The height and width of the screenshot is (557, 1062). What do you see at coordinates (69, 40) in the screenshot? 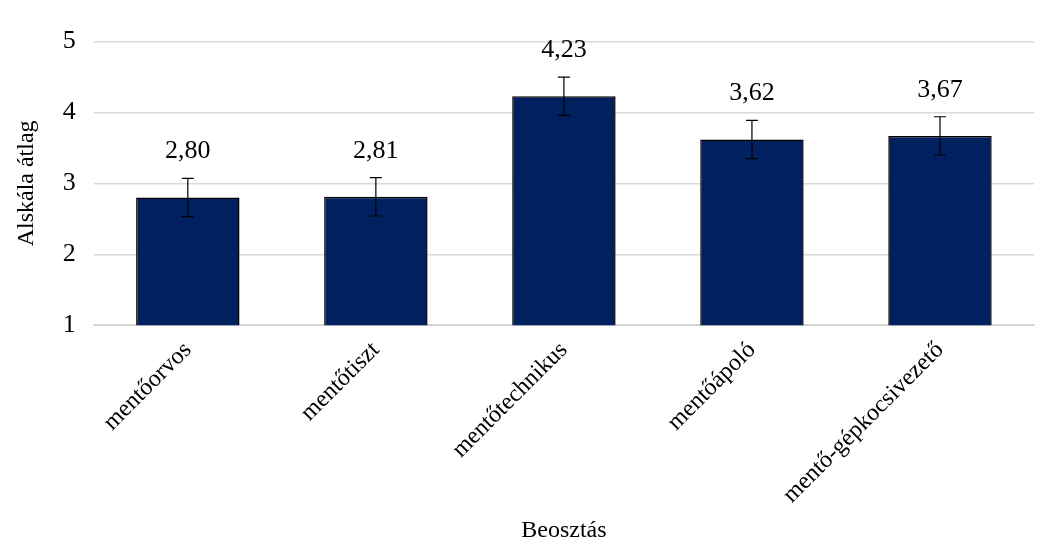
I see `y-tick-label: 5` at bounding box center [69, 40].